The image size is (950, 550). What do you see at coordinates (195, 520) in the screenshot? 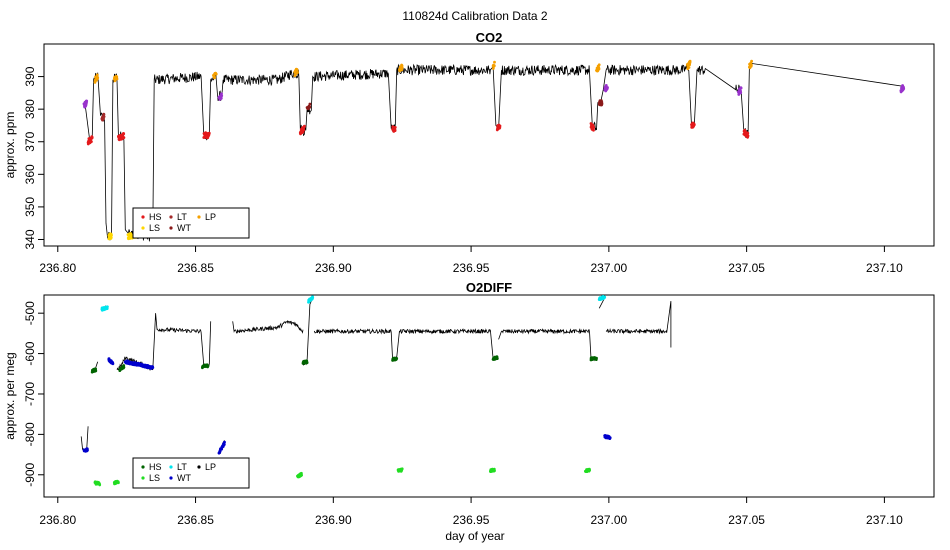
I see `o2diff-x-tick-label: 236.85` at bounding box center [195, 520].